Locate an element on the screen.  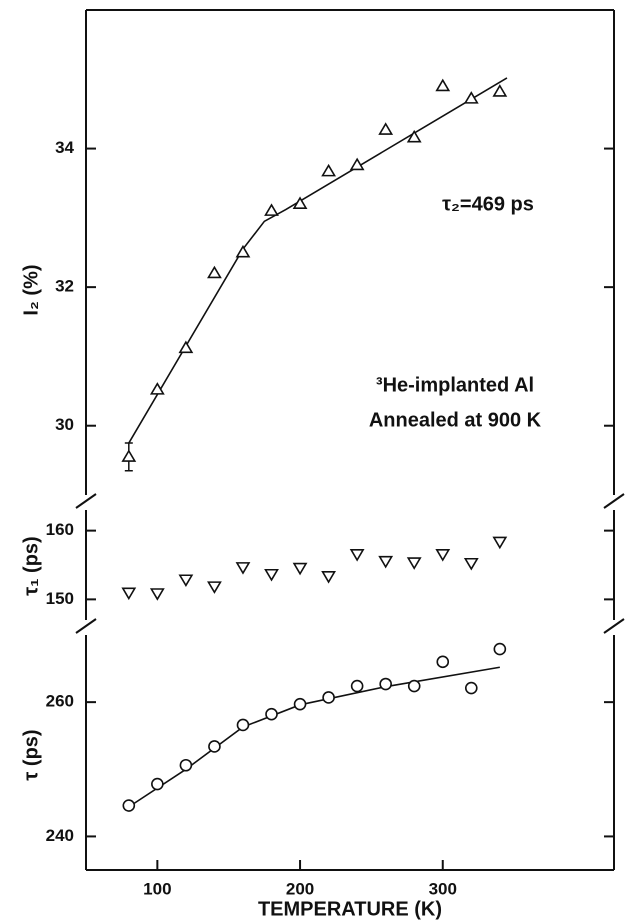
y-tick-label: 160 is located at coordinates (60, 529).